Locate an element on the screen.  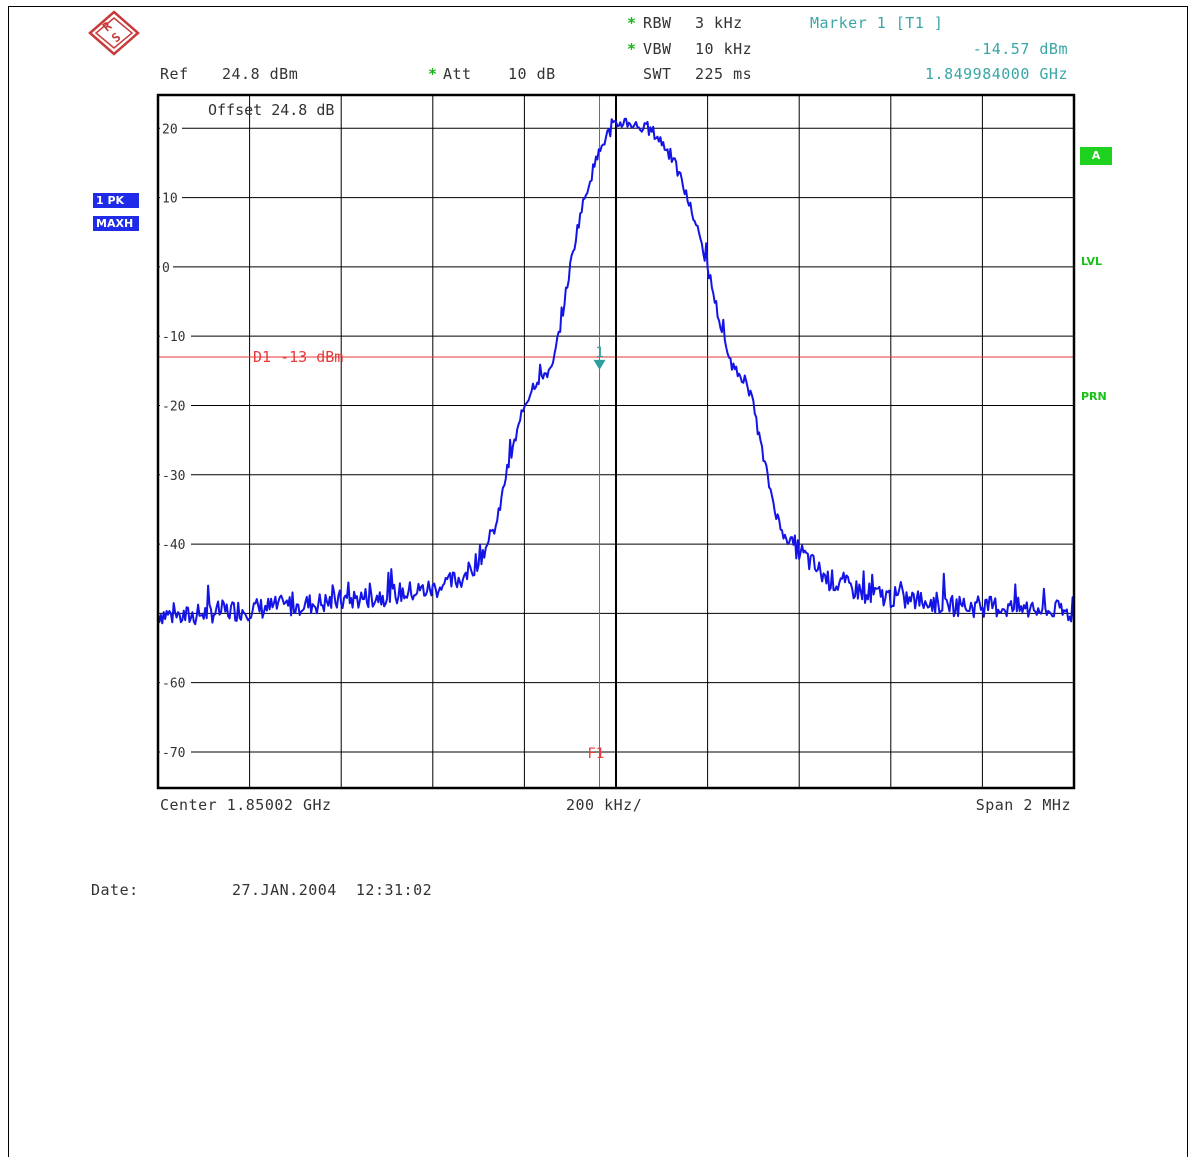
offset-label: Offset 24.8 dB is located at coordinates (271, 110).